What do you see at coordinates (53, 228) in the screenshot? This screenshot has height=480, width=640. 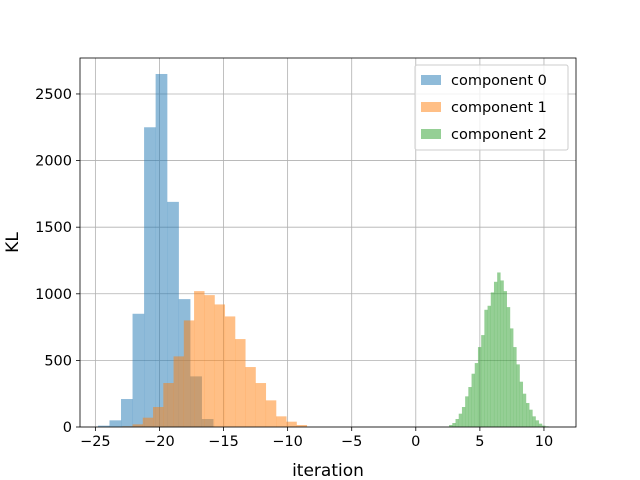 I see `y-tick-label: 1500` at bounding box center [53, 228].